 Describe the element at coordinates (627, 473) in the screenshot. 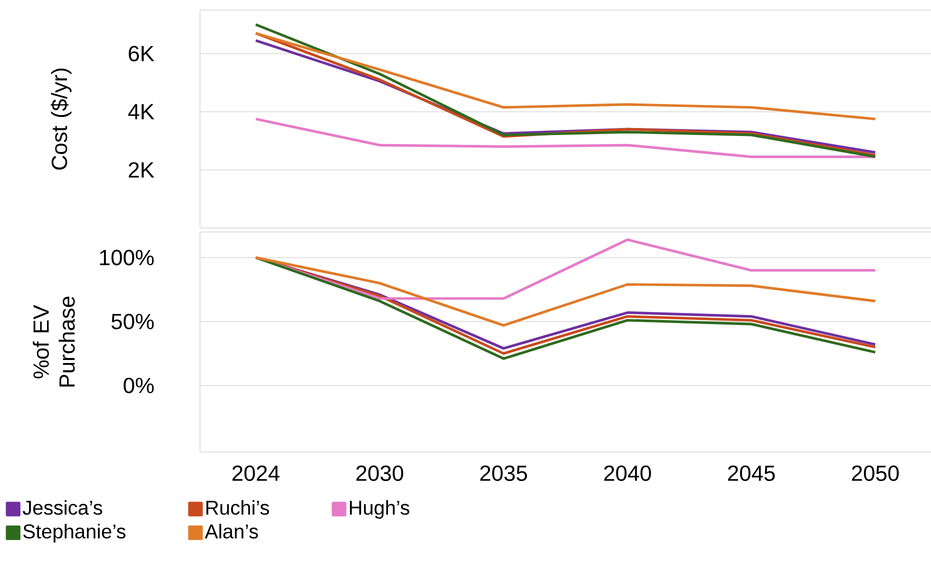

I see `x-tick-label: 2040` at that location.